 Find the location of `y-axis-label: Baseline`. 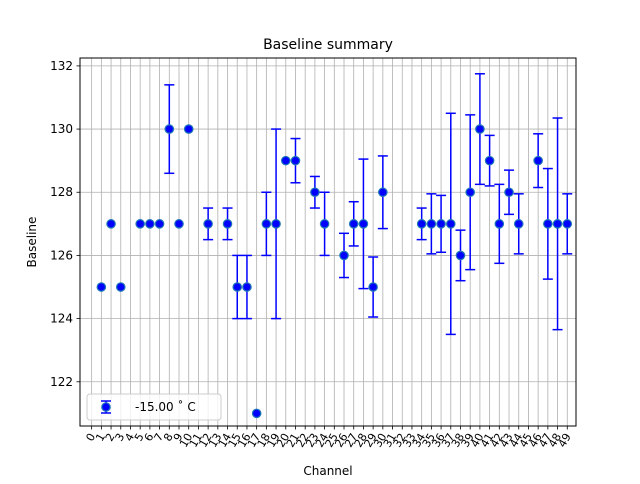

y-axis-label: Baseline is located at coordinates (32, 242).